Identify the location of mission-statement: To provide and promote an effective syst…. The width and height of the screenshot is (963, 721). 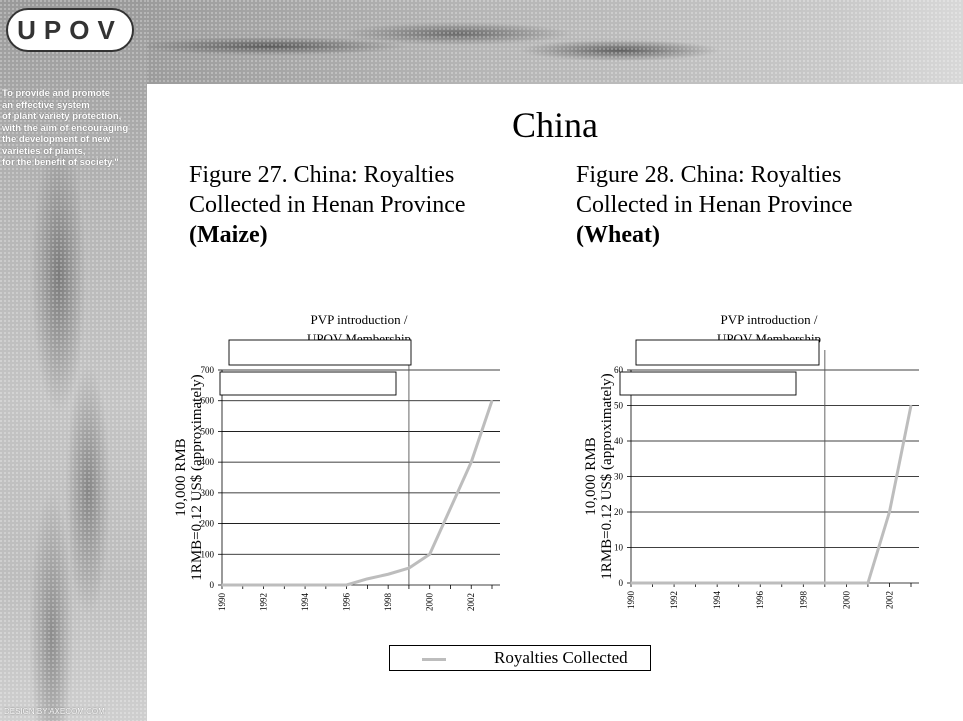
(74, 128).